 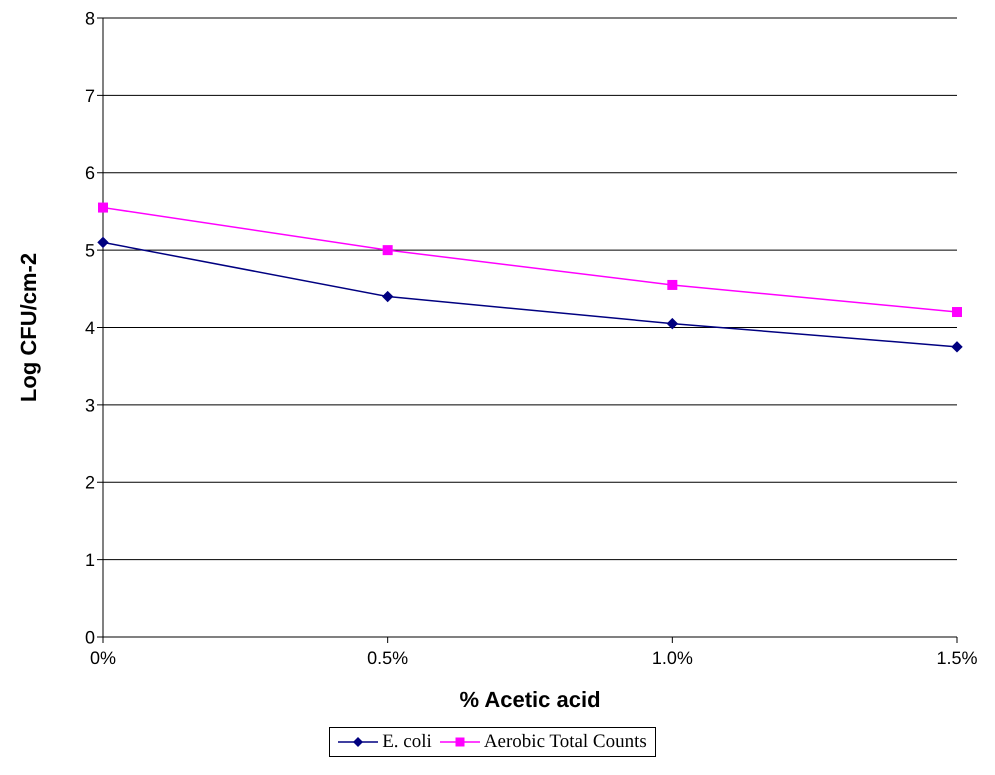 I want to click on y-tick-label: 2, so click(x=89, y=482).